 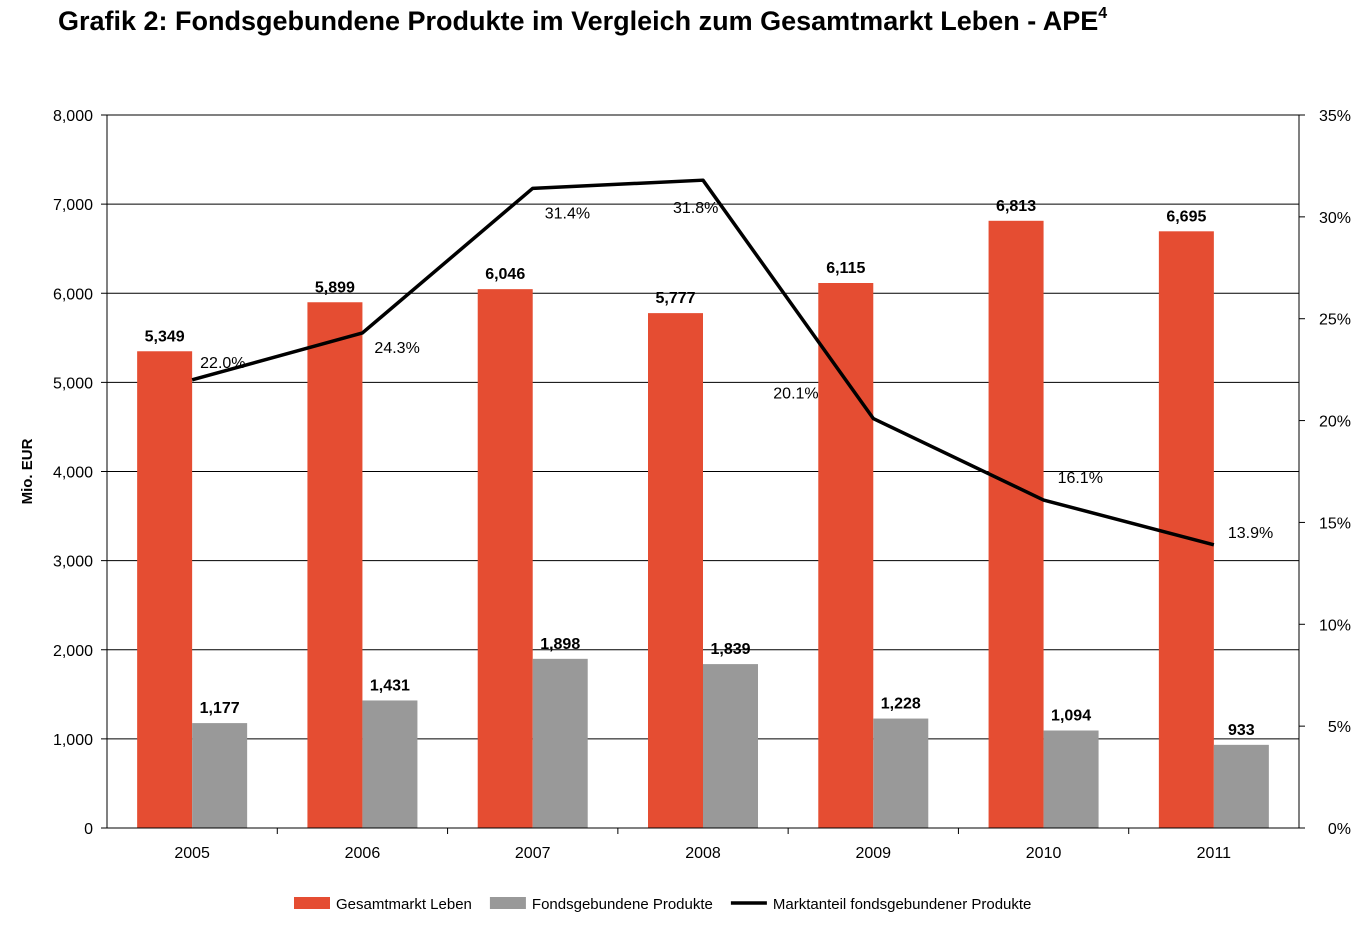 What do you see at coordinates (73, 562) in the screenshot?
I see `y-tick-label: 3,000` at bounding box center [73, 562].